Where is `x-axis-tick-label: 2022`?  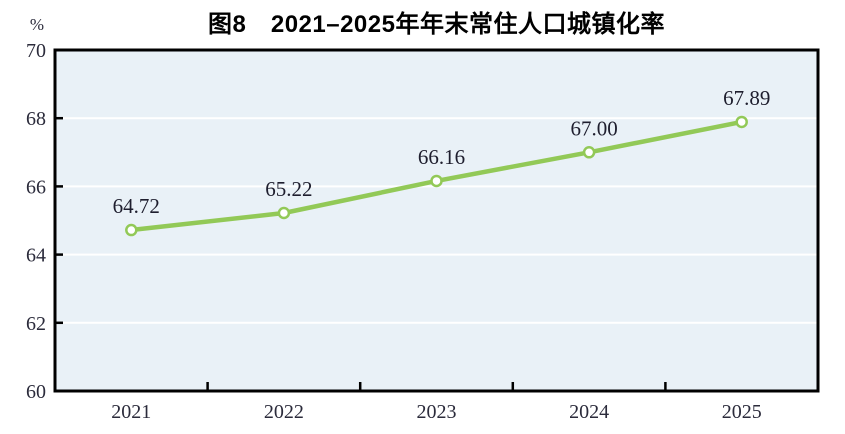
x-axis-tick-label: 2022 is located at coordinates (284, 412).